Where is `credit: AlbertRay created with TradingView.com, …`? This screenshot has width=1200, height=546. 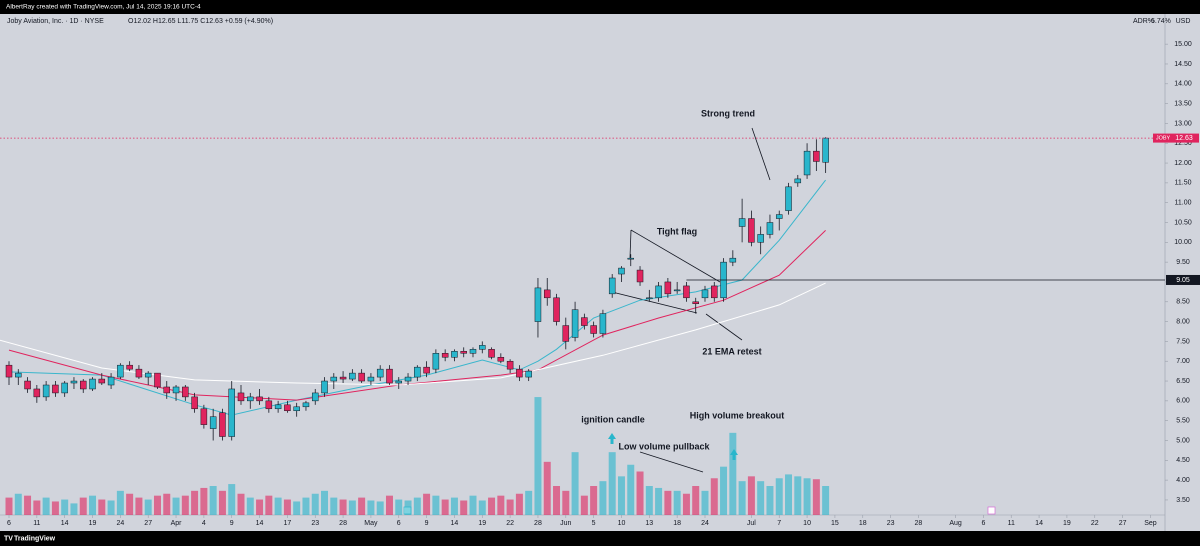
credit: AlbertRay created with TradingView.com, … is located at coordinates (103, 7).